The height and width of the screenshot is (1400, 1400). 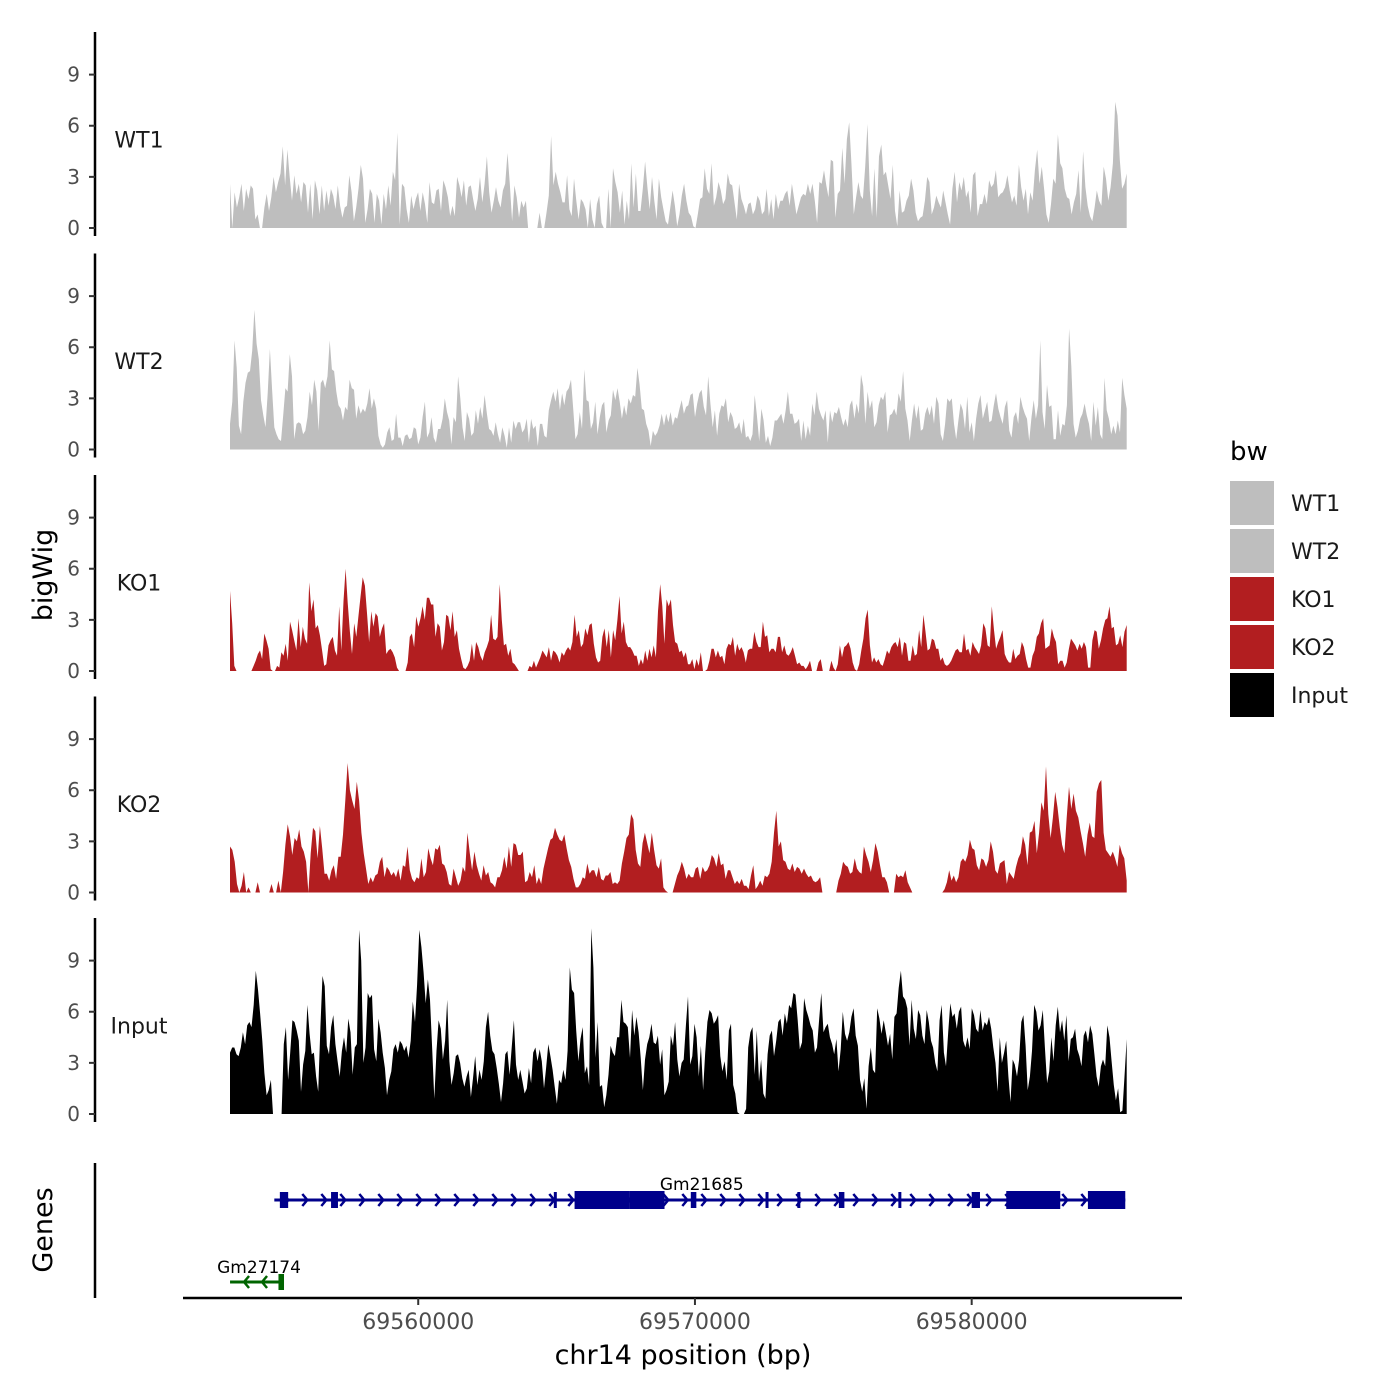 What do you see at coordinates (683, 1355) in the screenshot?
I see `x-axis-title: chr14 position (bp)` at bounding box center [683, 1355].